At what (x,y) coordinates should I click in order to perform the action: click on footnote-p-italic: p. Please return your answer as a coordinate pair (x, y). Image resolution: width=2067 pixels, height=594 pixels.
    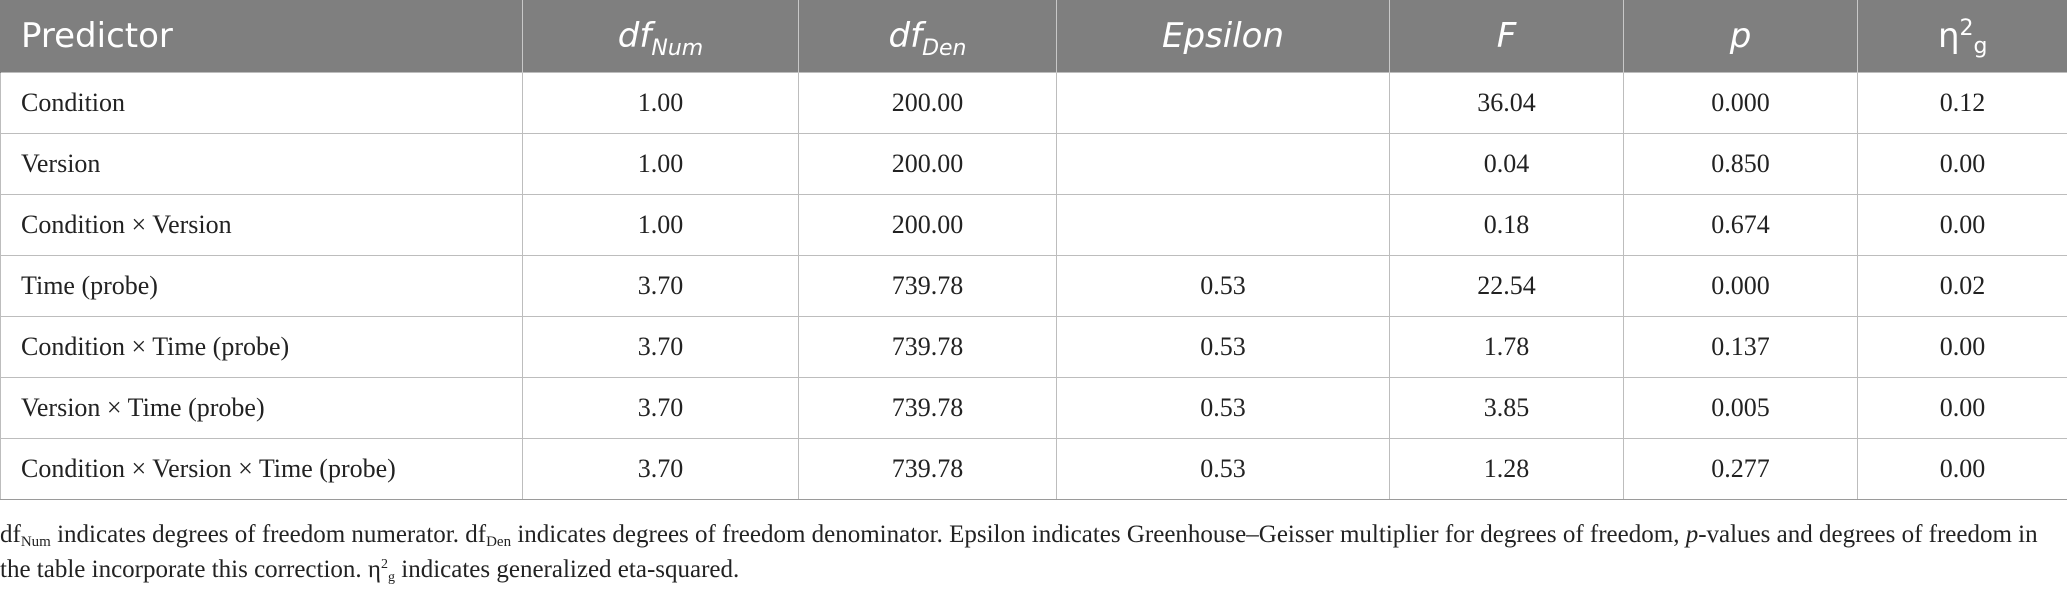
    Looking at the image, I should click on (1692, 534).